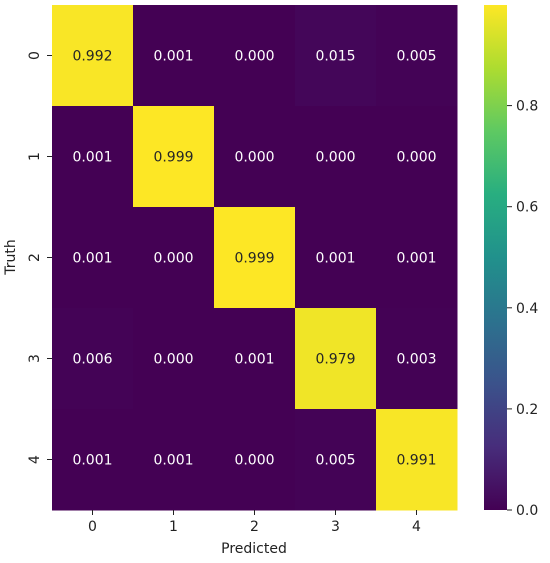 The width and height of the screenshot is (550, 563). What do you see at coordinates (35, 459) in the screenshot?
I see `y-tick-label: 4` at bounding box center [35, 459].